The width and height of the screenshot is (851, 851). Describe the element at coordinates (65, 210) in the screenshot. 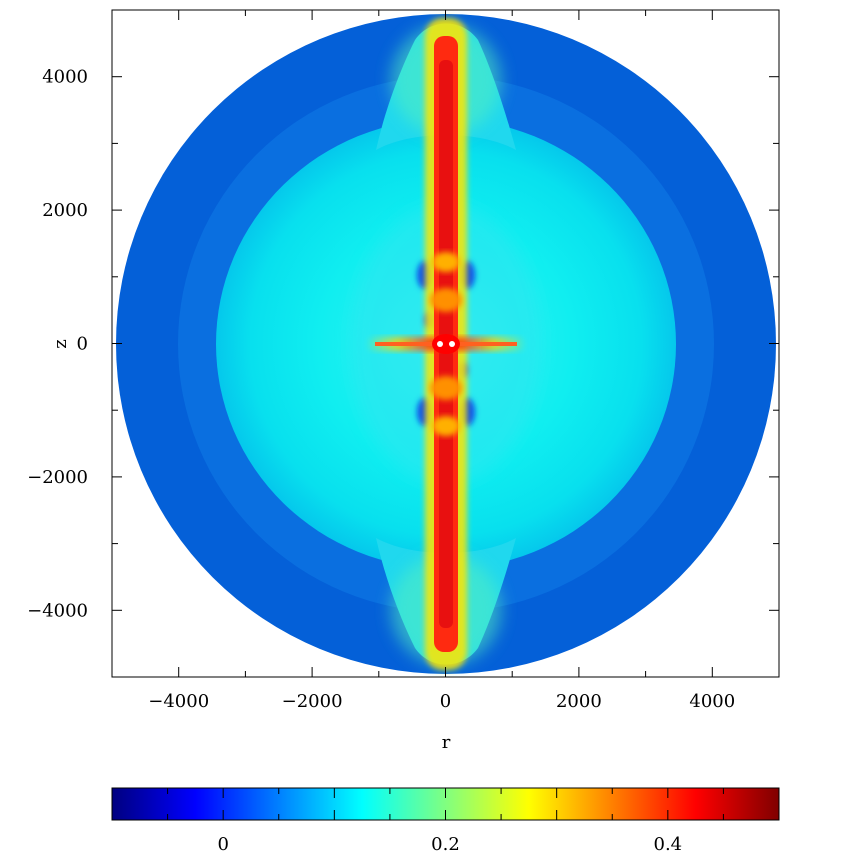

I see `y-tick-label: 2000` at that location.